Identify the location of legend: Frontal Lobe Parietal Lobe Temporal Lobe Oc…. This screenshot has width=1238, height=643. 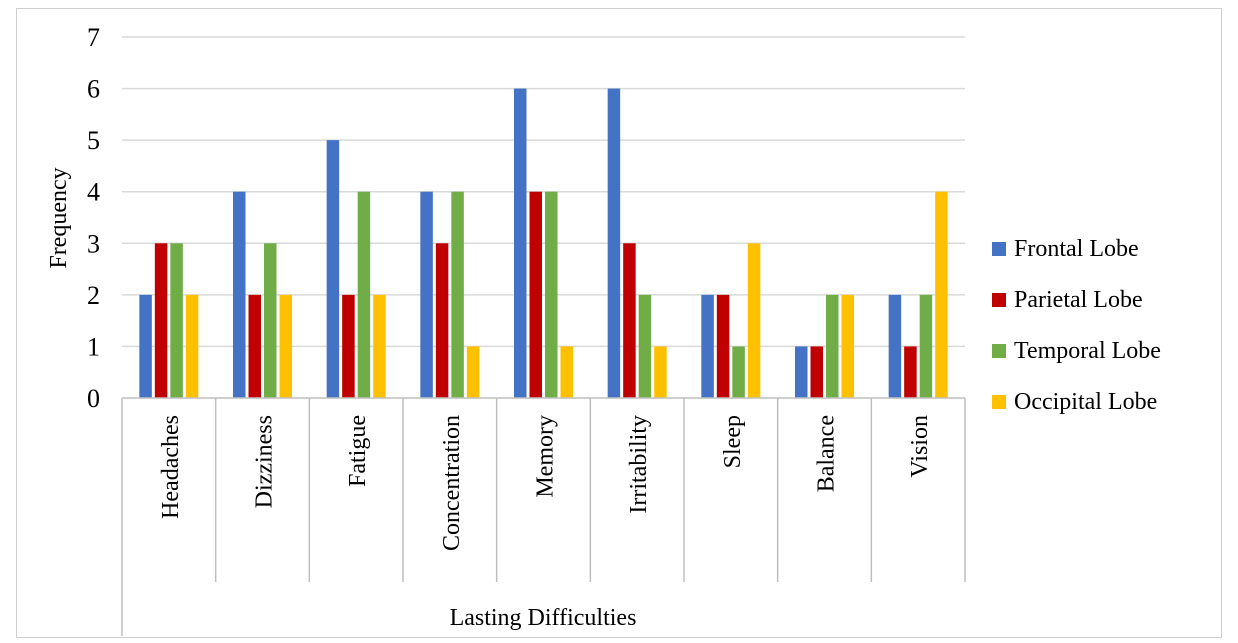
(1076, 325).